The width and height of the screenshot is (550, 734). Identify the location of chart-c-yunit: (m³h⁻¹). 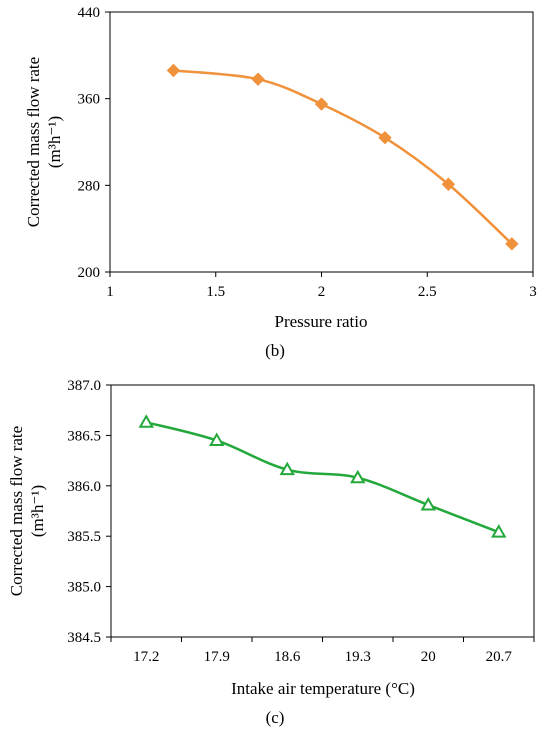
(37, 511).